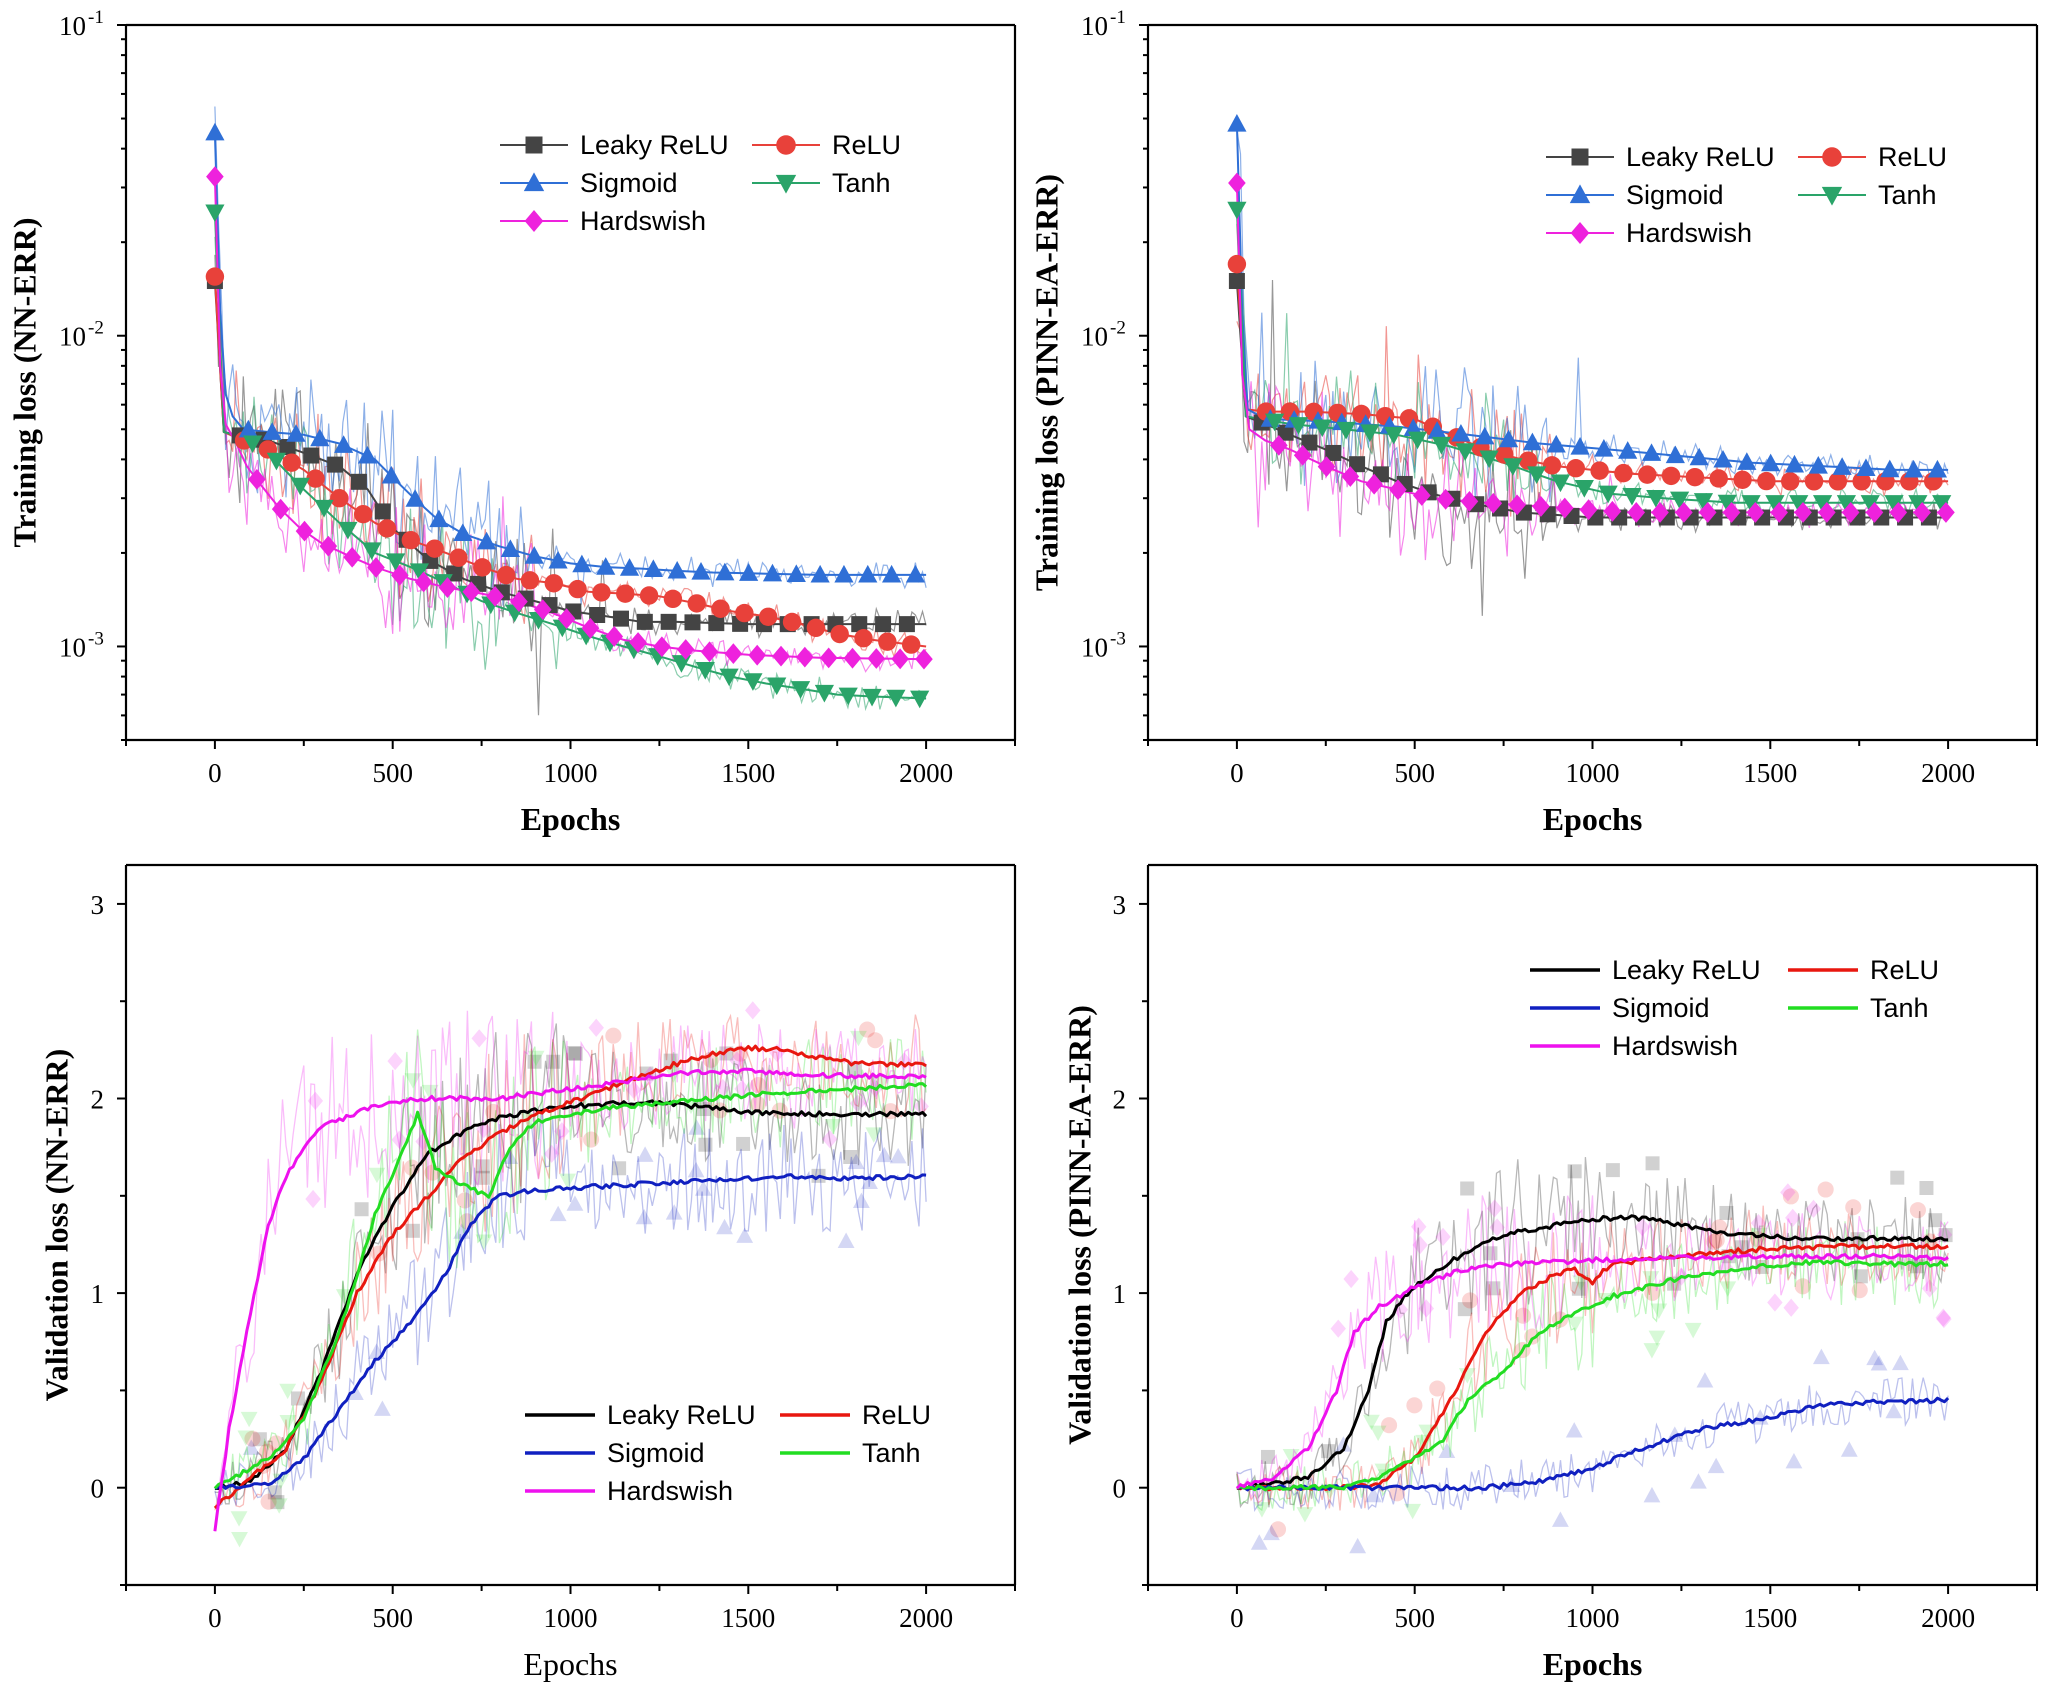 The width and height of the screenshot is (2046, 1697). Describe the element at coordinates (392, 1618) in the screenshot. I see `x-tick-label: 500` at that location.